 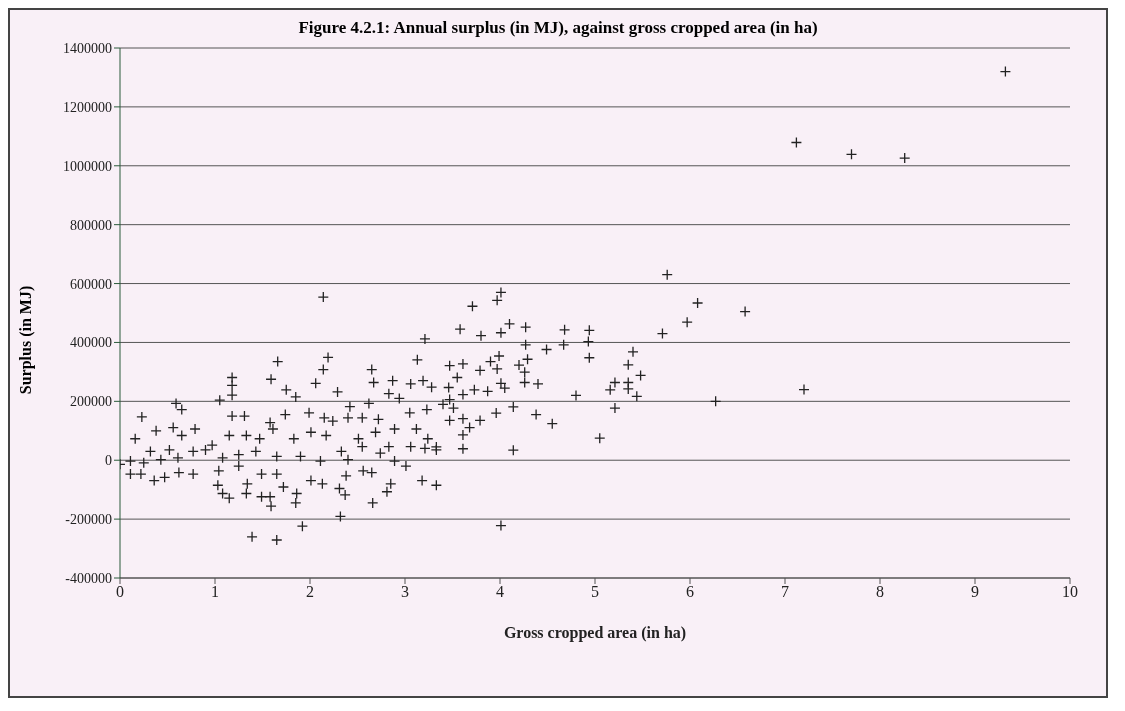 I want to click on chart-title: Figure 4.2.1: Annual surplus (in MJ), against gross cropped area (in ha), so click(x=558, y=27).